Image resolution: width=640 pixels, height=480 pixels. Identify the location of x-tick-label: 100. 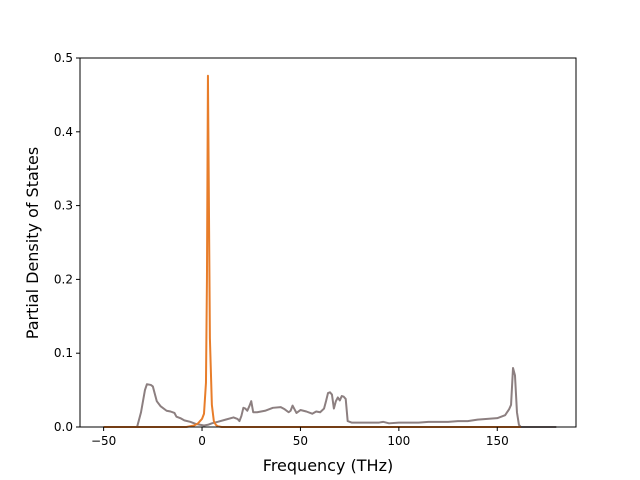
(398, 441).